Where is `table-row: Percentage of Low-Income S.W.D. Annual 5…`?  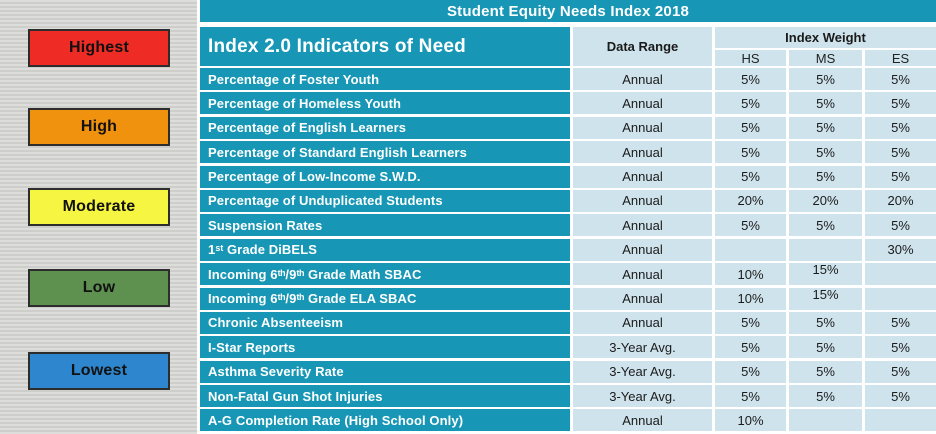 table-row: Percentage of Low-Income S.W.D. Annual 5… is located at coordinates (568, 176).